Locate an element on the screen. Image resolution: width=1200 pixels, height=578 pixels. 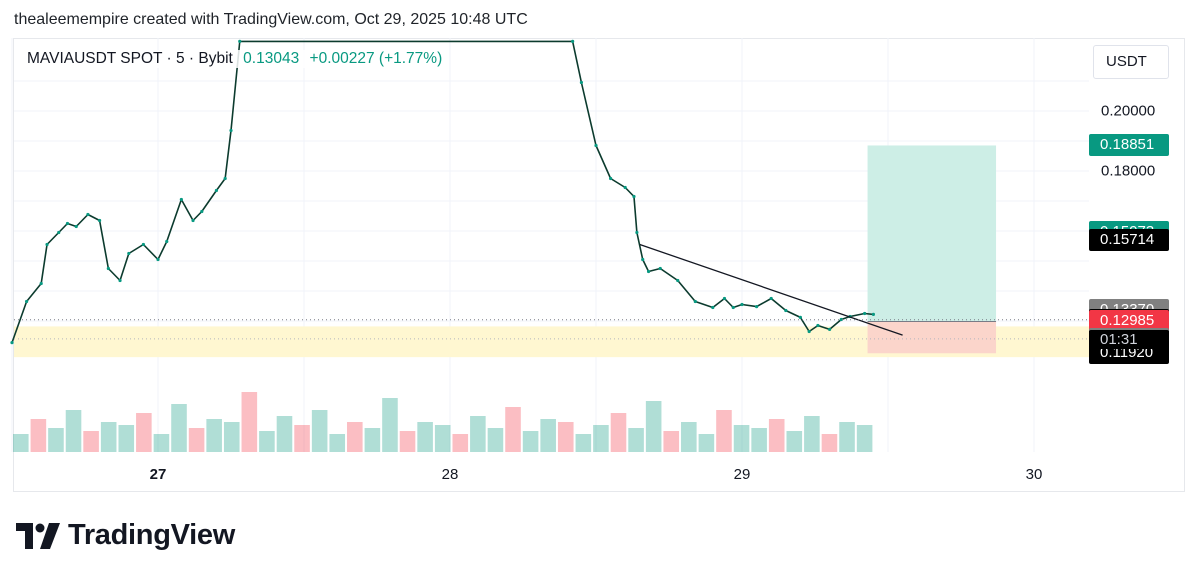
price-label: 0.15714 is located at coordinates (1129, 239).